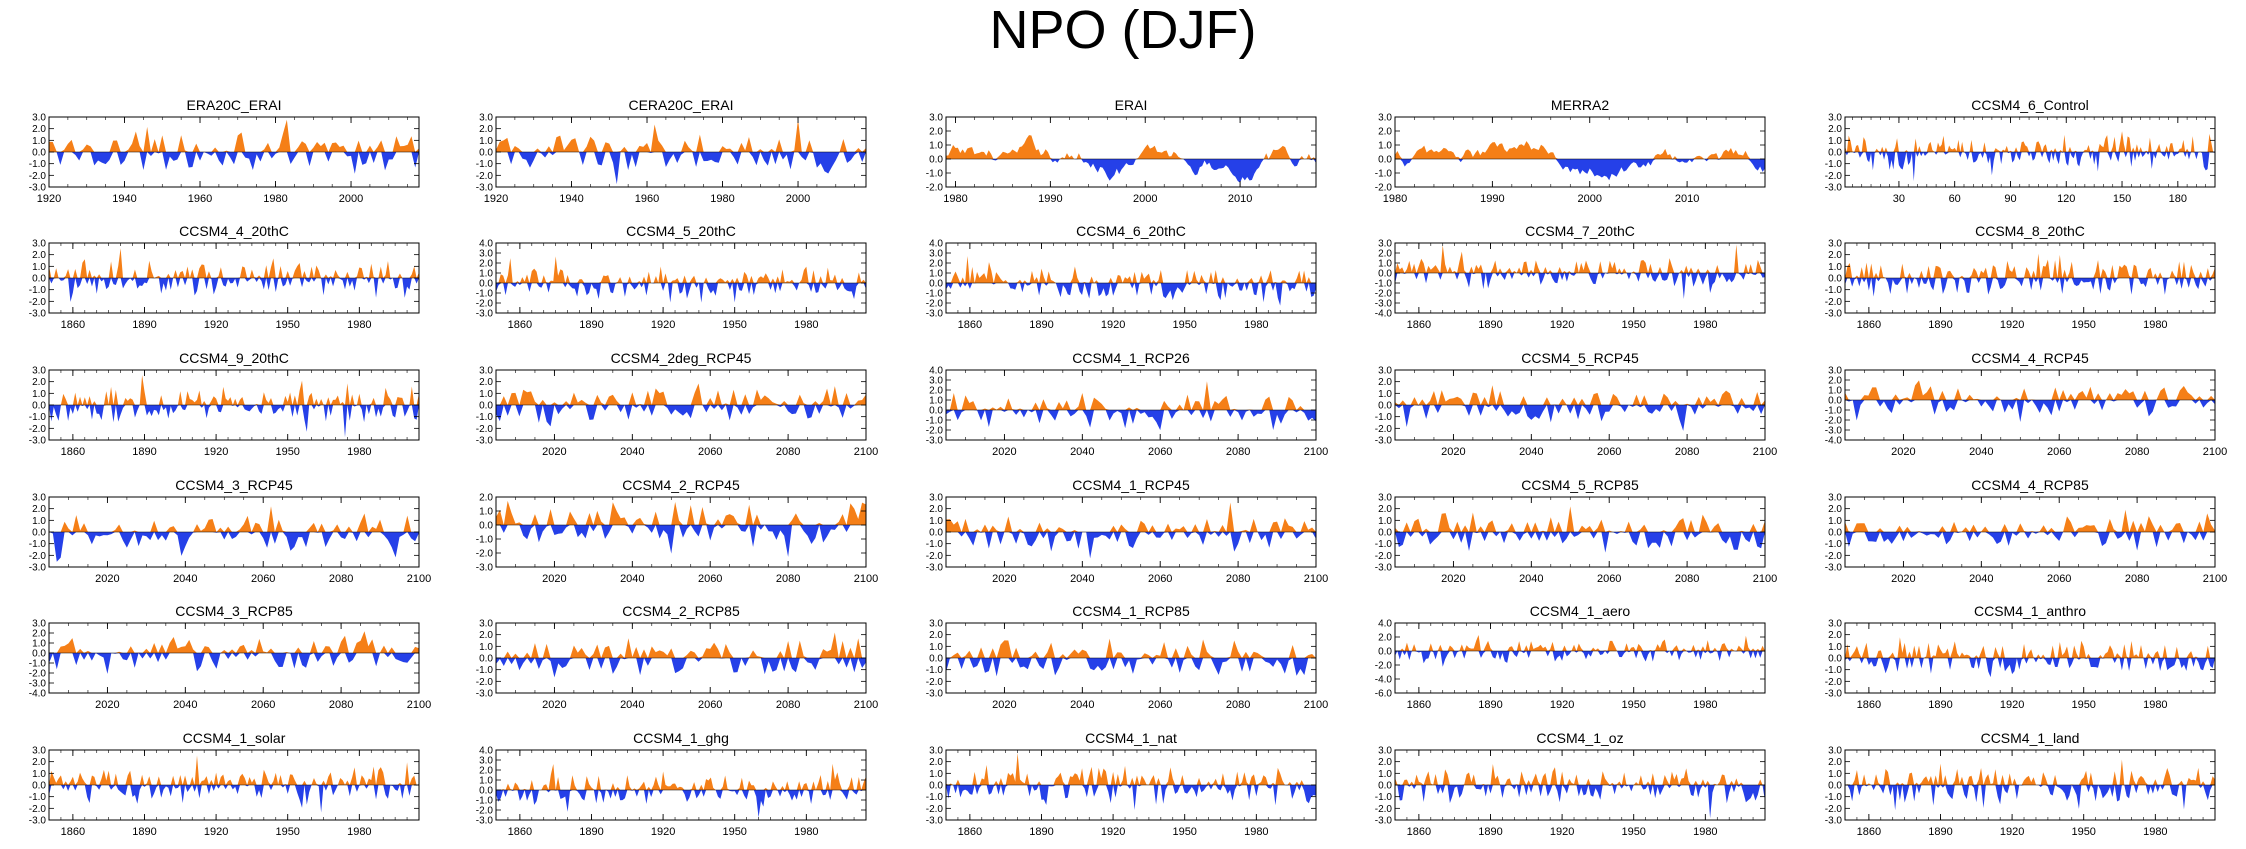  What do you see at coordinates (287, 325) in the screenshot?
I see `x-tick-label: 1950` at bounding box center [287, 325].